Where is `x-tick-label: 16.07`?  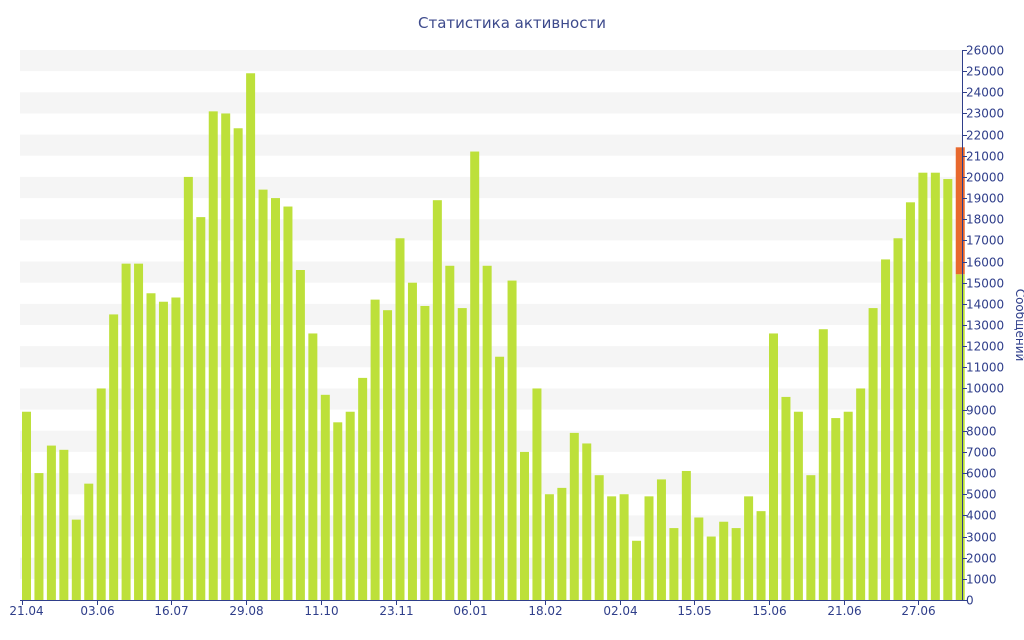 x-tick-label: 16.07 is located at coordinates (171, 611).